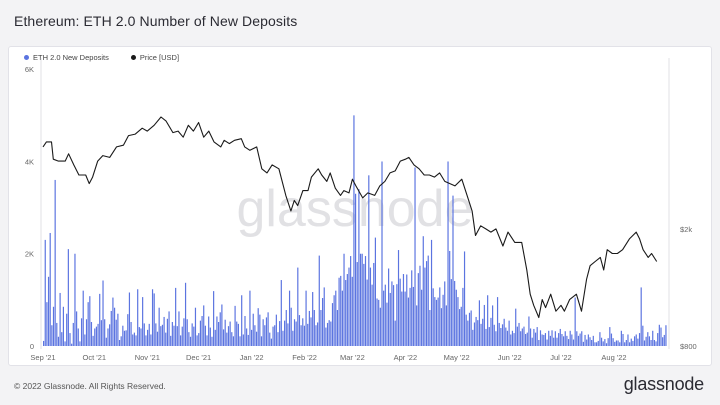 The height and width of the screenshot is (405, 720). I want to click on glassnode-logo: glassnode, so click(663, 384).